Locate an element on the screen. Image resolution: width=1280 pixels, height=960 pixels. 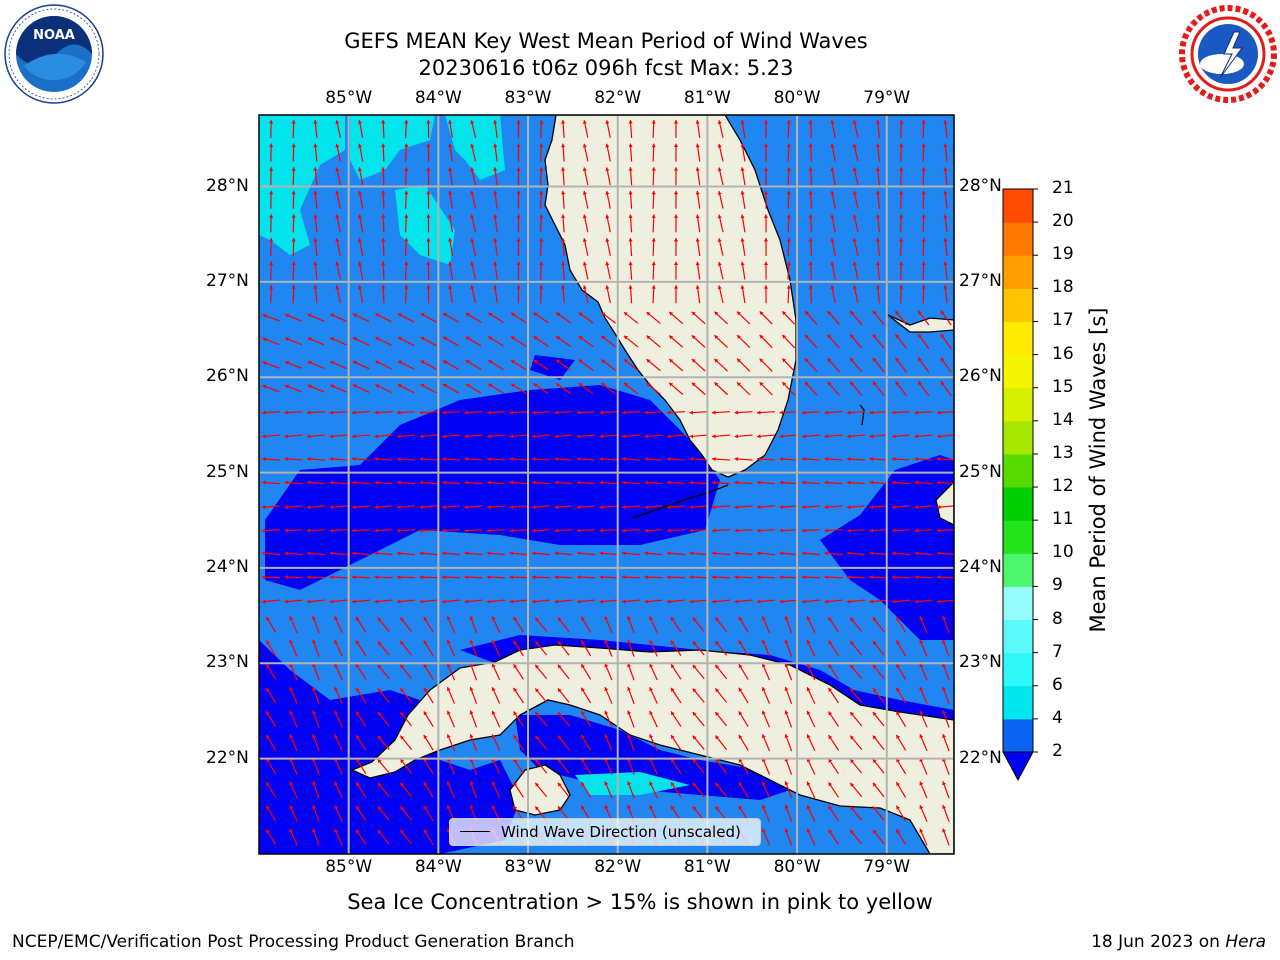
latitude-label: 26°N is located at coordinates (227, 376).